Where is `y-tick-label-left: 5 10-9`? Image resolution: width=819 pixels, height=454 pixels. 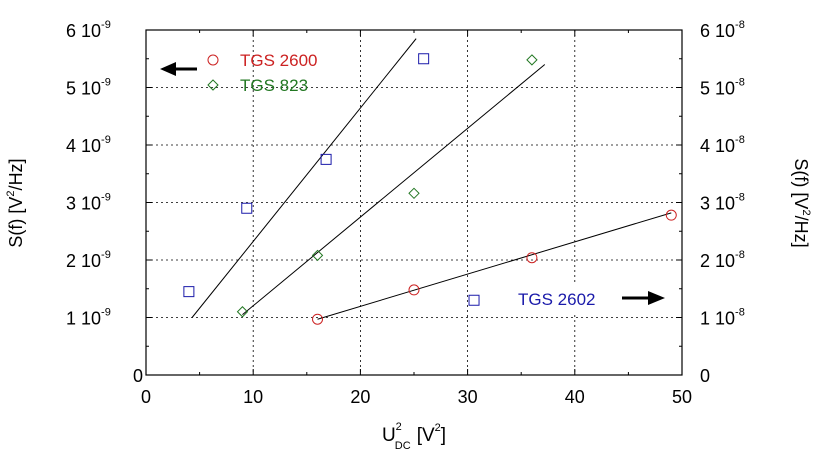
y-tick-label-left: 5 10-9 is located at coordinates (88, 88).